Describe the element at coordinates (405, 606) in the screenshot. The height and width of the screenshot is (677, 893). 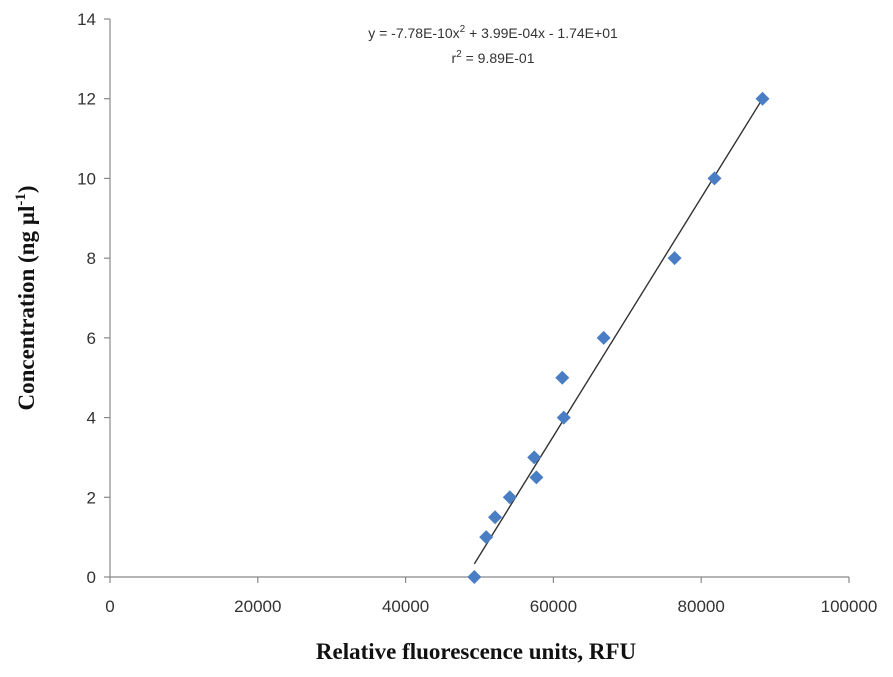
I see `x-tick-label: 40000` at that location.